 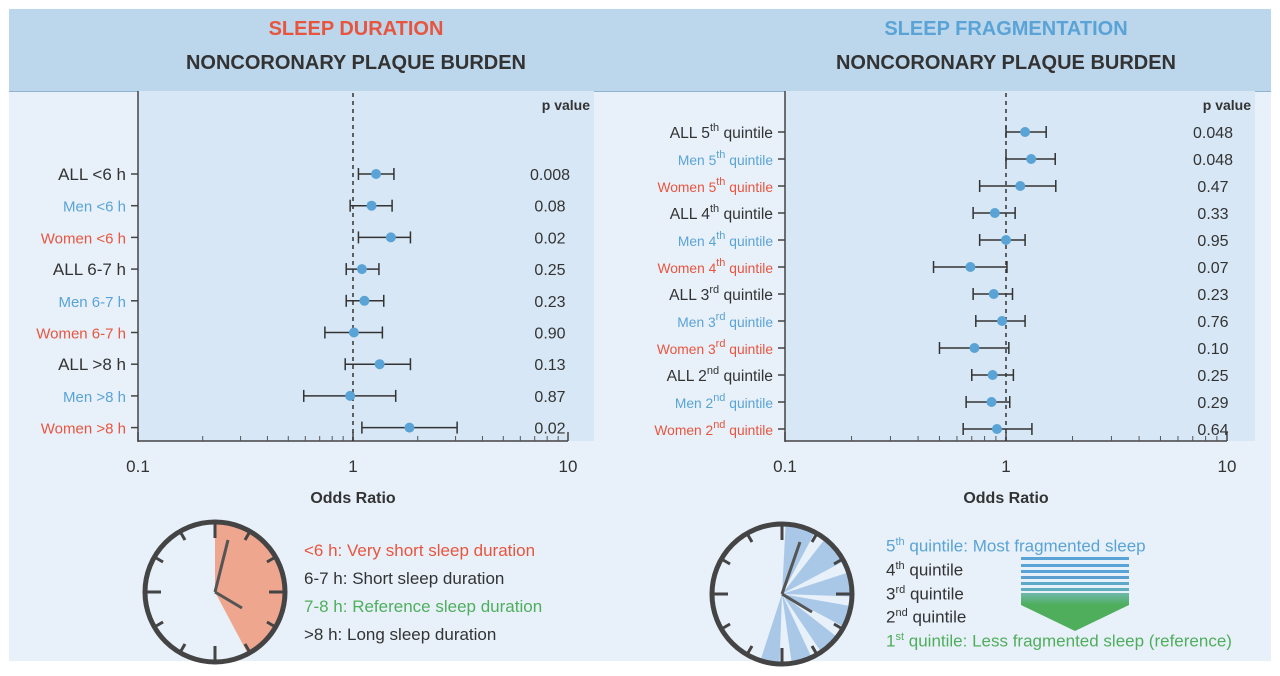 What do you see at coordinates (550, 175) in the screenshot?
I see `p-value: 0.008` at bounding box center [550, 175].